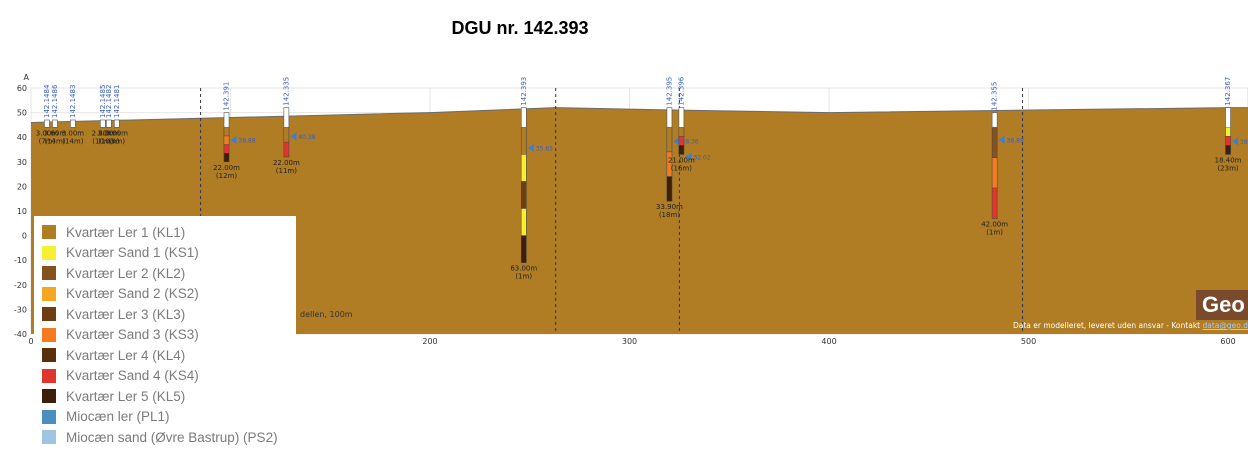 The height and width of the screenshot is (454, 1248). What do you see at coordinates (689, 142) in the screenshot?
I see `water-level-label: 38.36` at bounding box center [689, 142].